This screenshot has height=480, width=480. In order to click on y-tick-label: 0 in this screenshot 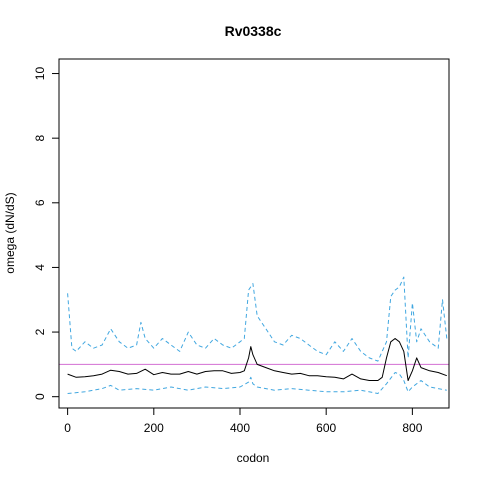, I will do `click(40, 396)`.